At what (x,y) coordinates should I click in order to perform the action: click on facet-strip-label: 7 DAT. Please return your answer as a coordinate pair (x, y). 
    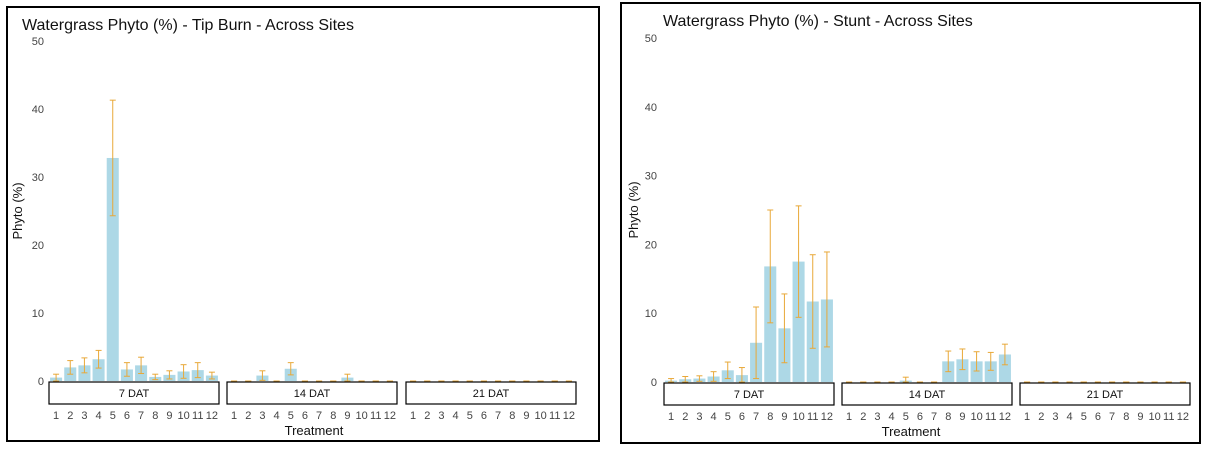
    Looking at the image, I should click on (134, 394).